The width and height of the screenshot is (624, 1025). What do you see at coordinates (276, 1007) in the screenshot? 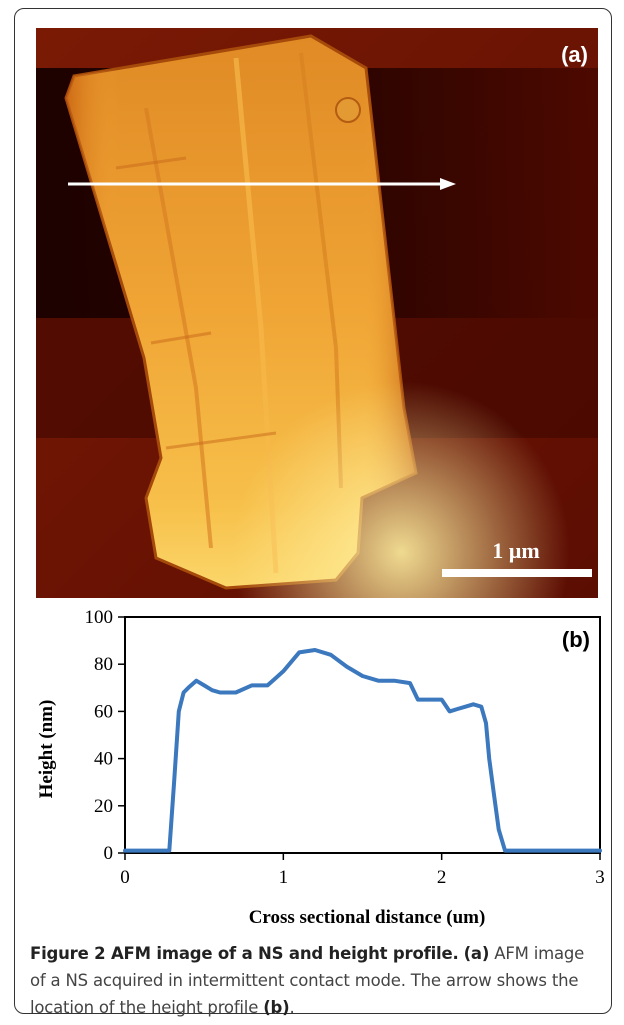
I see `caption-label-b: (b)` at bounding box center [276, 1007].